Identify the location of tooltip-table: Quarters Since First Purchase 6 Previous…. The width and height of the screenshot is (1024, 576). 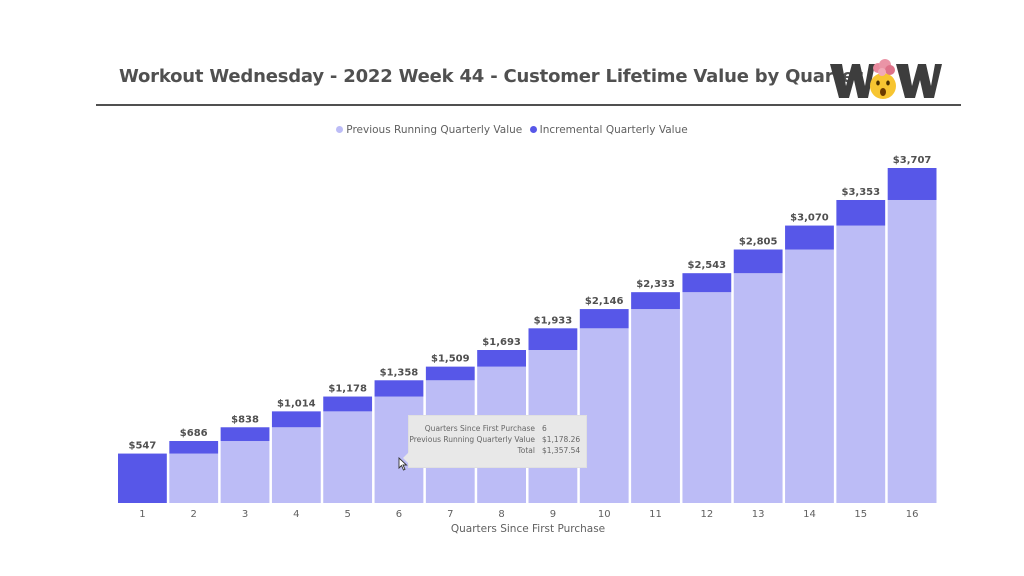
(497, 440).